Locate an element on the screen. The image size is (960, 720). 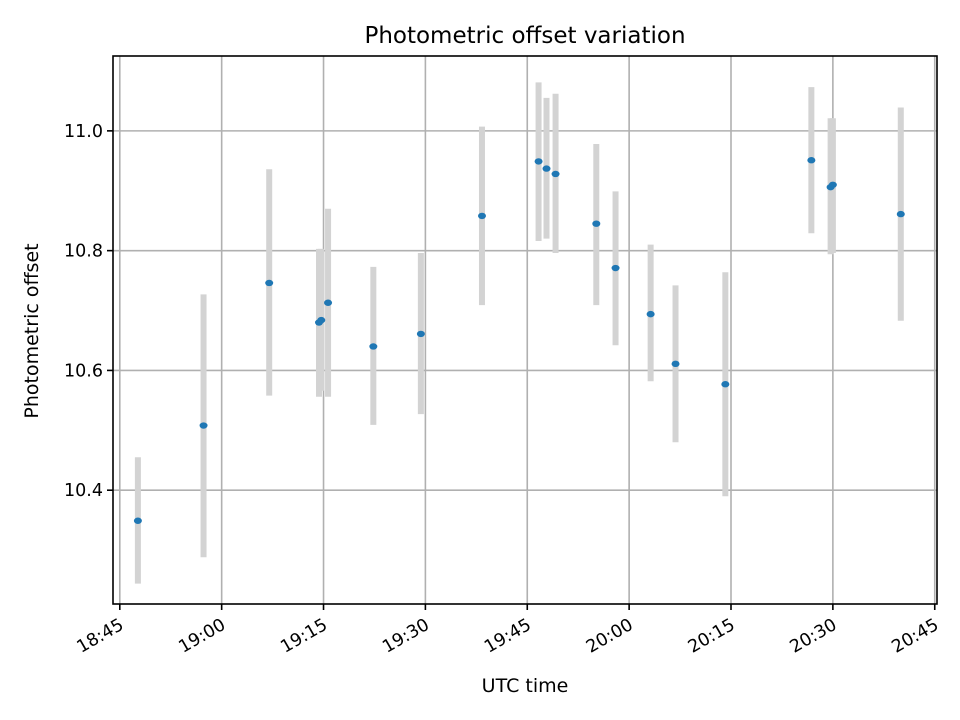
y-tick-label: 10.6 is located at coordinates (83, 371).